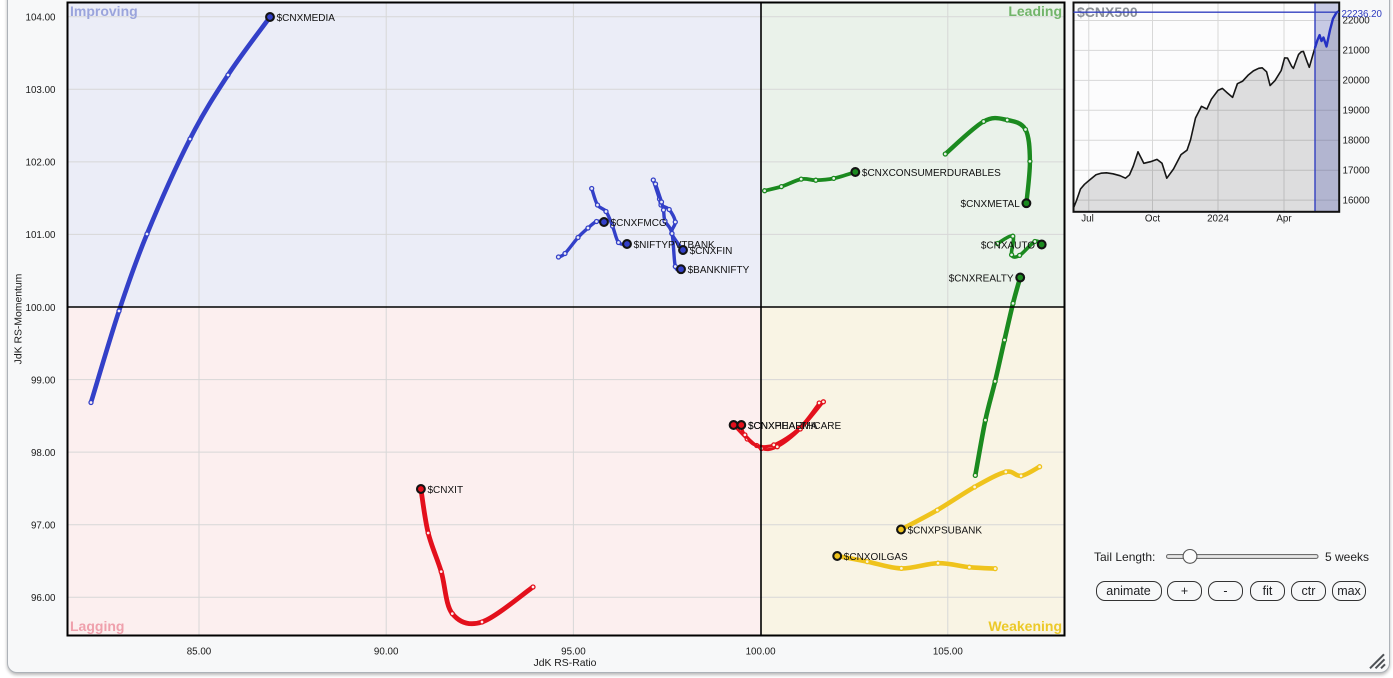 The image size is (1393, 678). Describe the element at coordinates (306, 18) in the screenshot. I see `svg-text: $CNXMEDIA` at that location.